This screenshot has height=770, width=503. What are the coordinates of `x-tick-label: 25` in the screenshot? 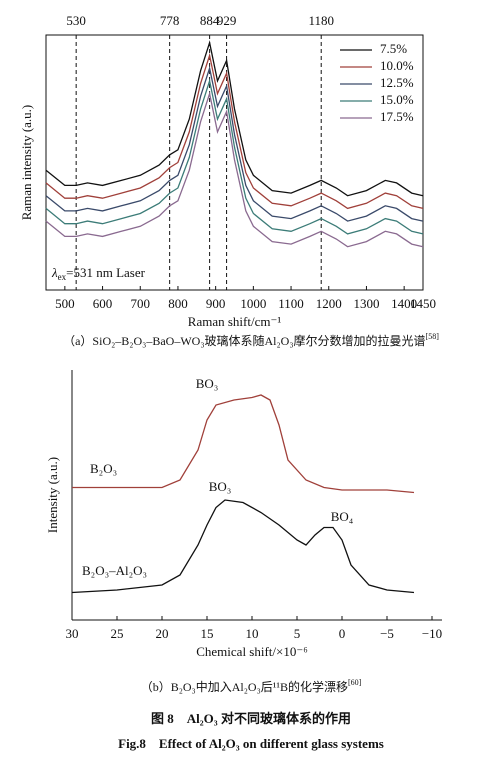 It's located at (117, 633).